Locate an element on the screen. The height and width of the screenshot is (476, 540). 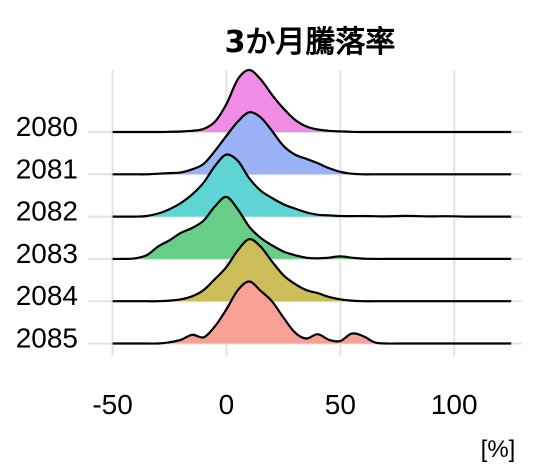
ridge-line-2085 is located at coordinates (312, 312).